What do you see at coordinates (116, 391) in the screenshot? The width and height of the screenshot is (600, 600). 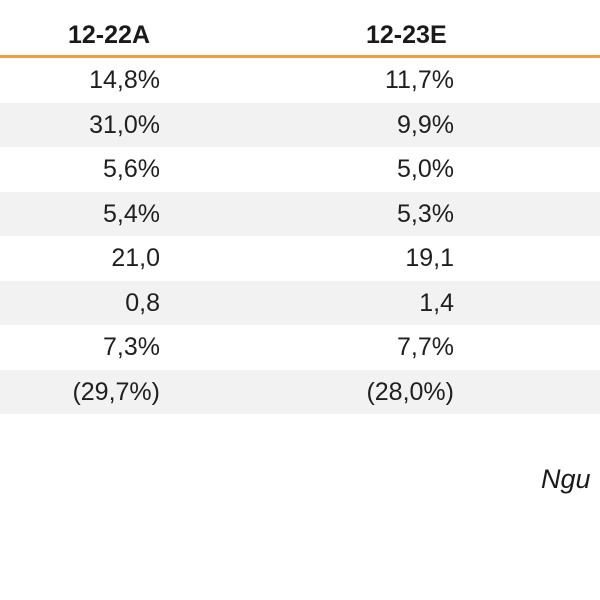 I see `cell-12-22a: (29,7%)` at bounding box center [116, 391].